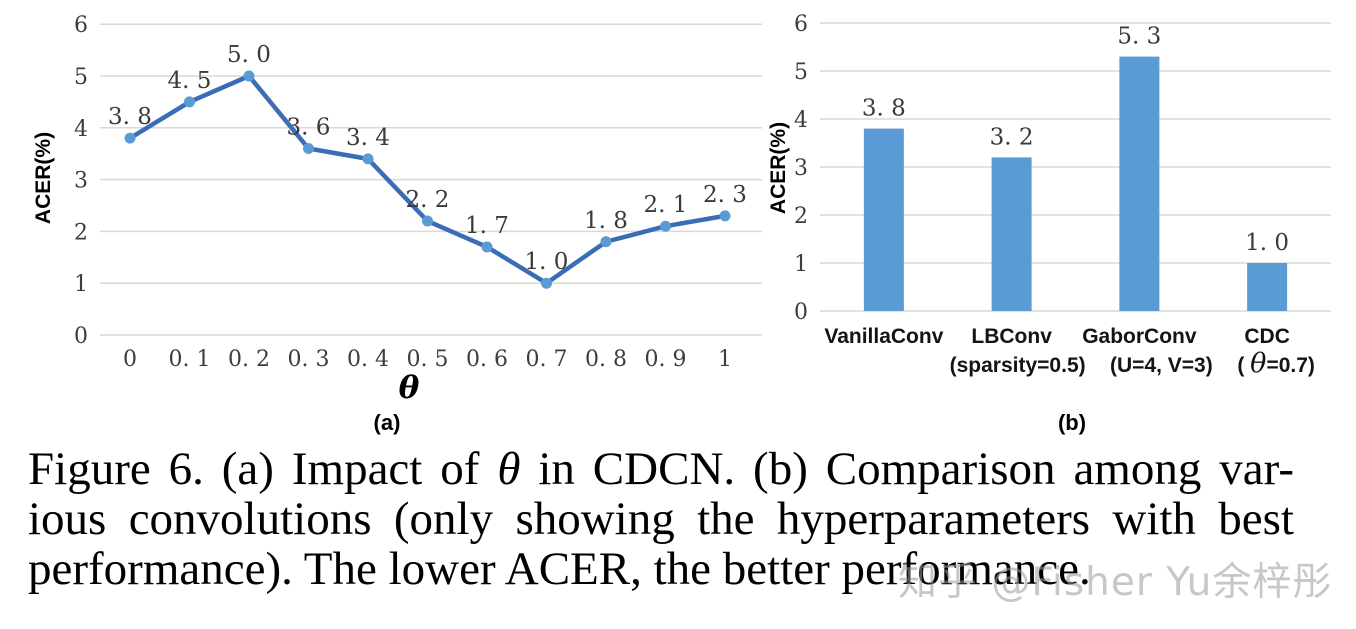 The image size is (1356, 629). I want to click on x-tick-label: 0. 7, so click(547, 359).